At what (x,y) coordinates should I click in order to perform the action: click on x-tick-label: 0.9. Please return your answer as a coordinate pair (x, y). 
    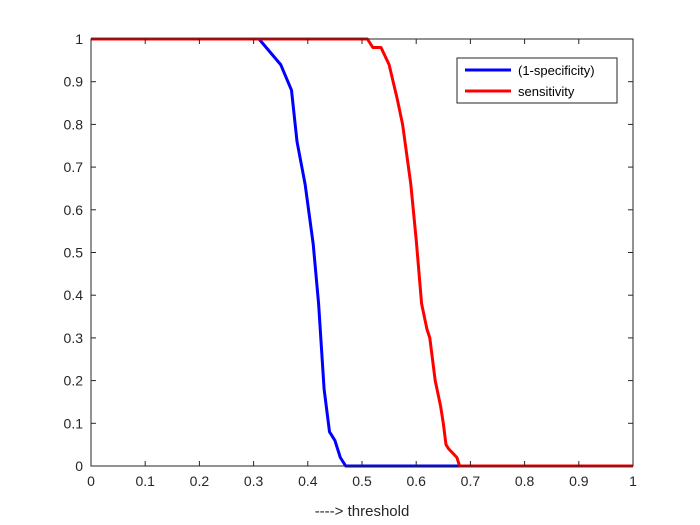
    Looking at the image, I should click on (579, 481).